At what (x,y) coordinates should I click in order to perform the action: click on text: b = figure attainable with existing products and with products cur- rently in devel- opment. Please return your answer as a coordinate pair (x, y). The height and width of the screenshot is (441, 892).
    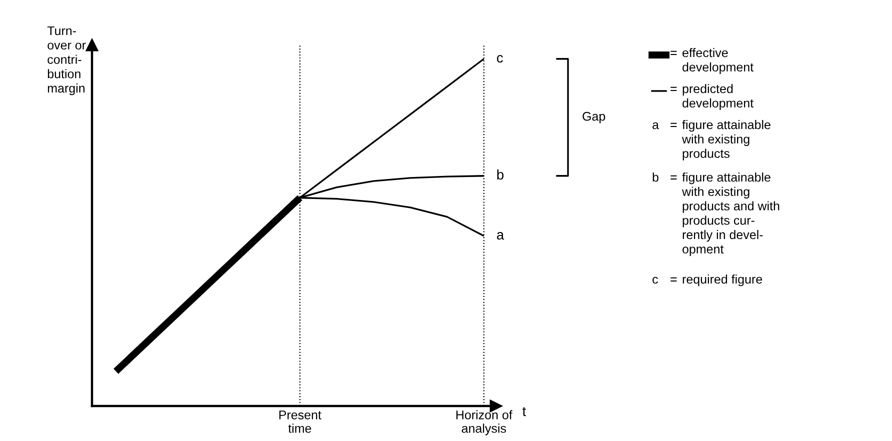
    Looking at the image, I should click on (716, 214).